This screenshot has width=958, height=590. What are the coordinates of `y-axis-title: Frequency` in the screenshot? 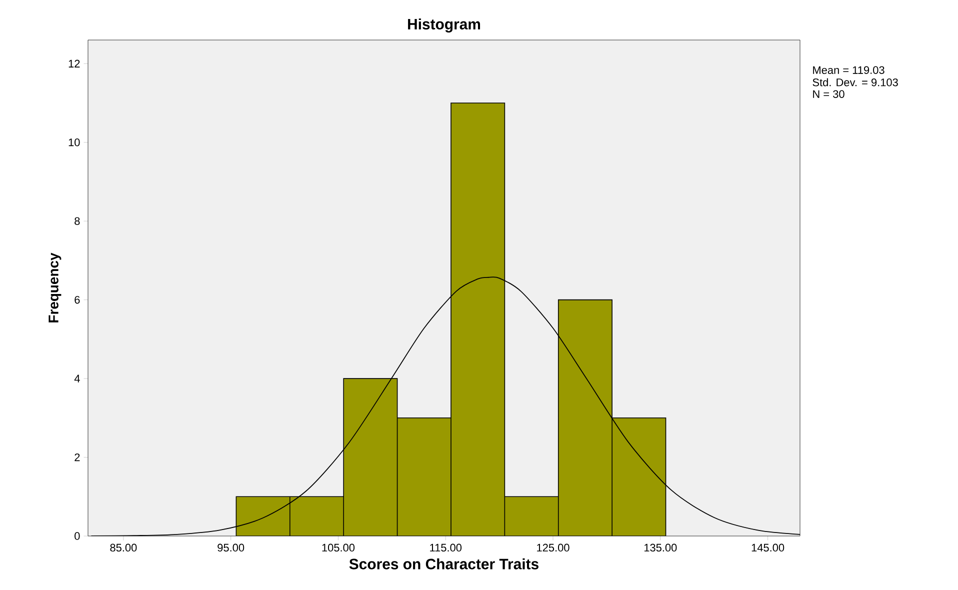 It's located at (55, 287).